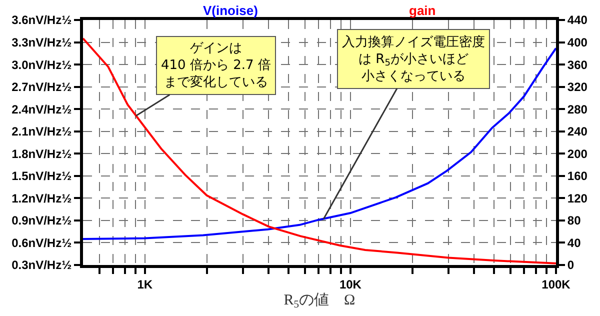 This screenshot has width=600, height=316. I want to click on text: V(inoise), so click(230, 10).